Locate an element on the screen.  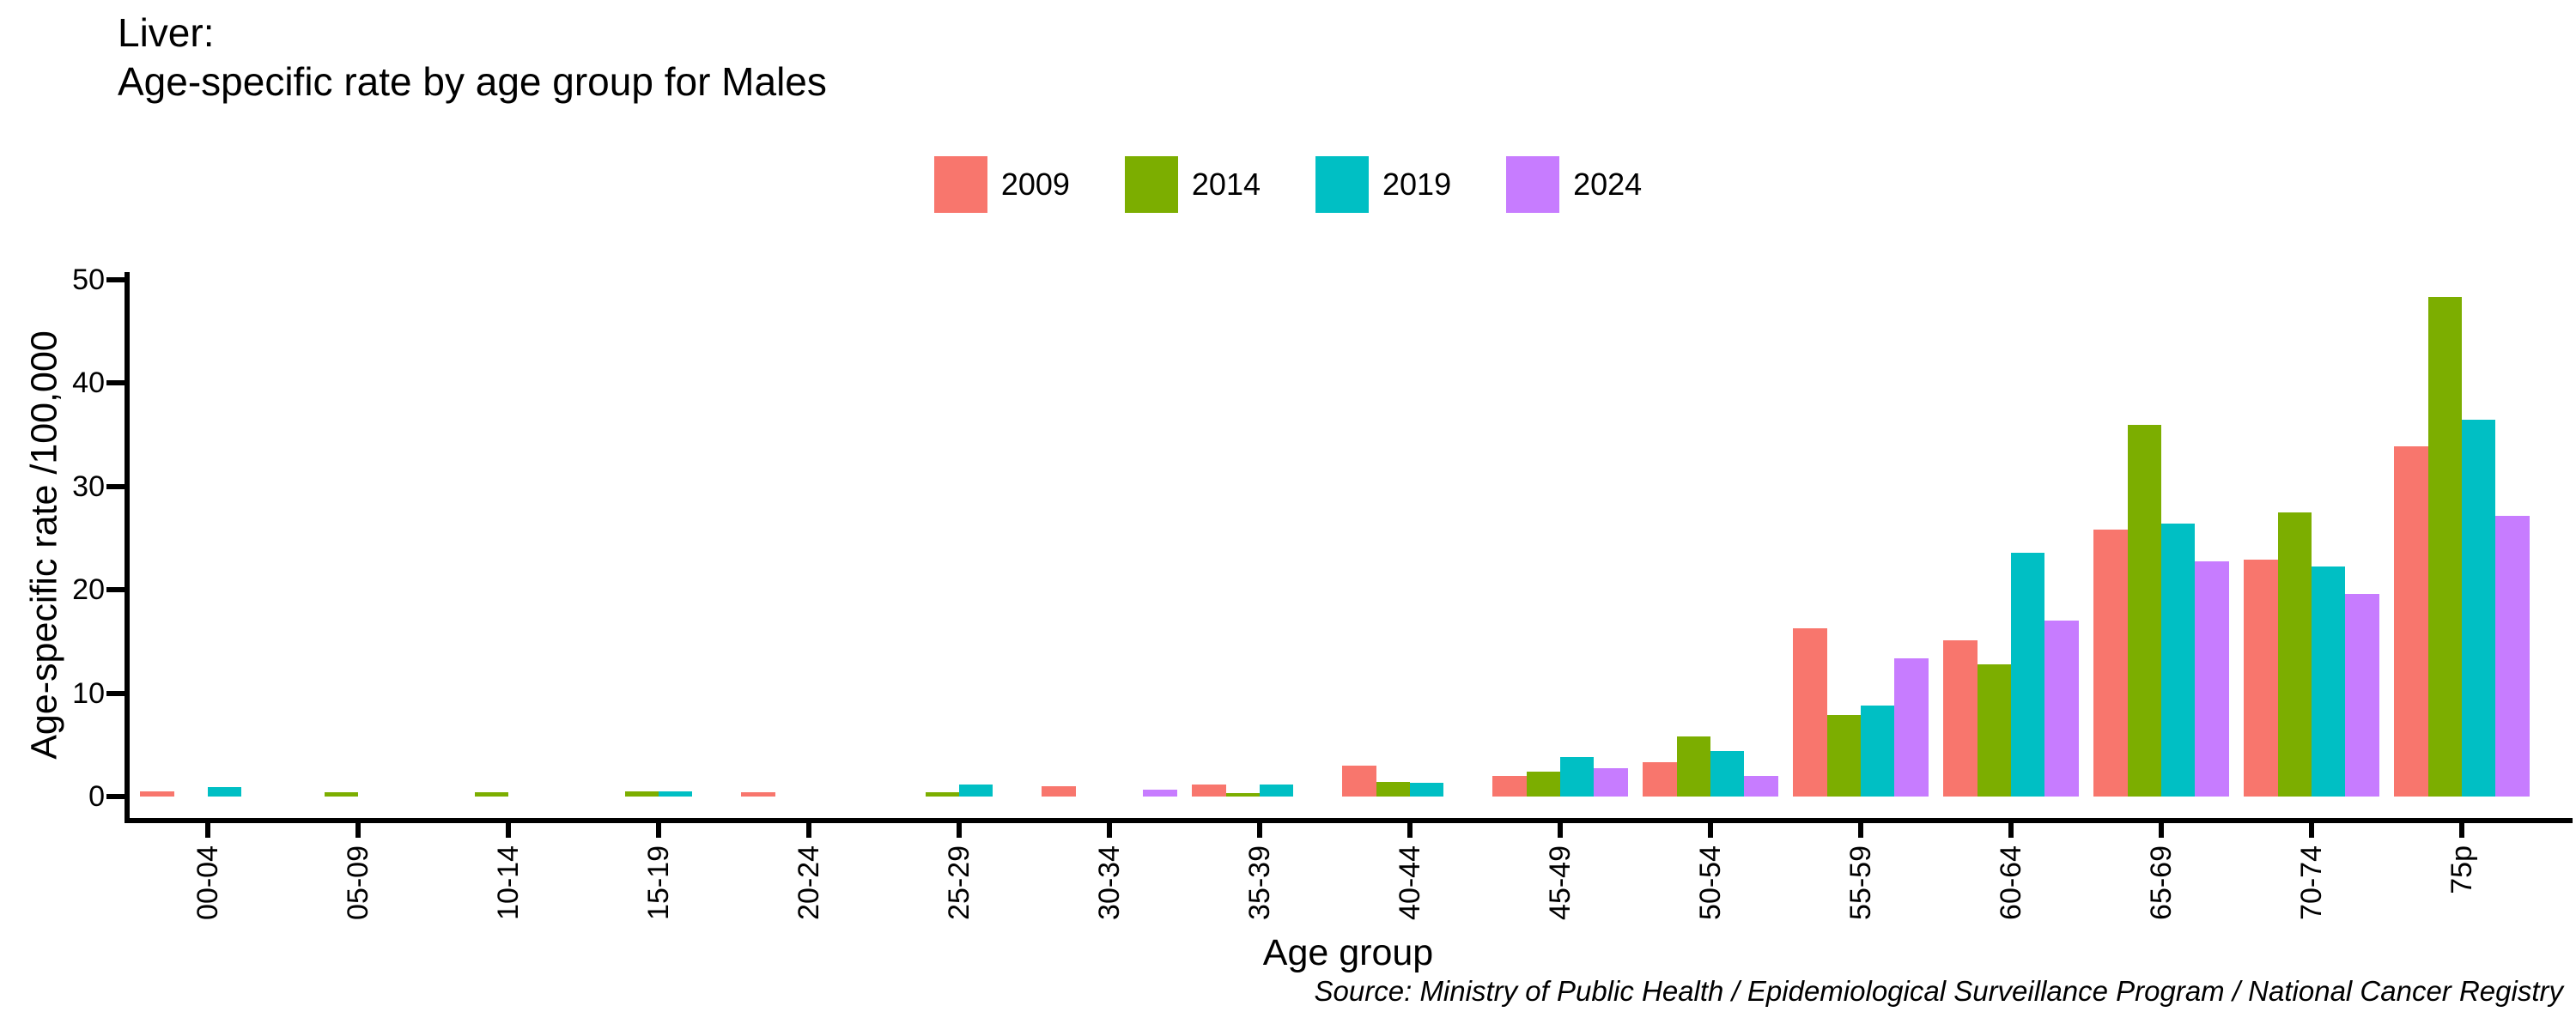
bar-2014-75p is located at coordinates (2444, 546).